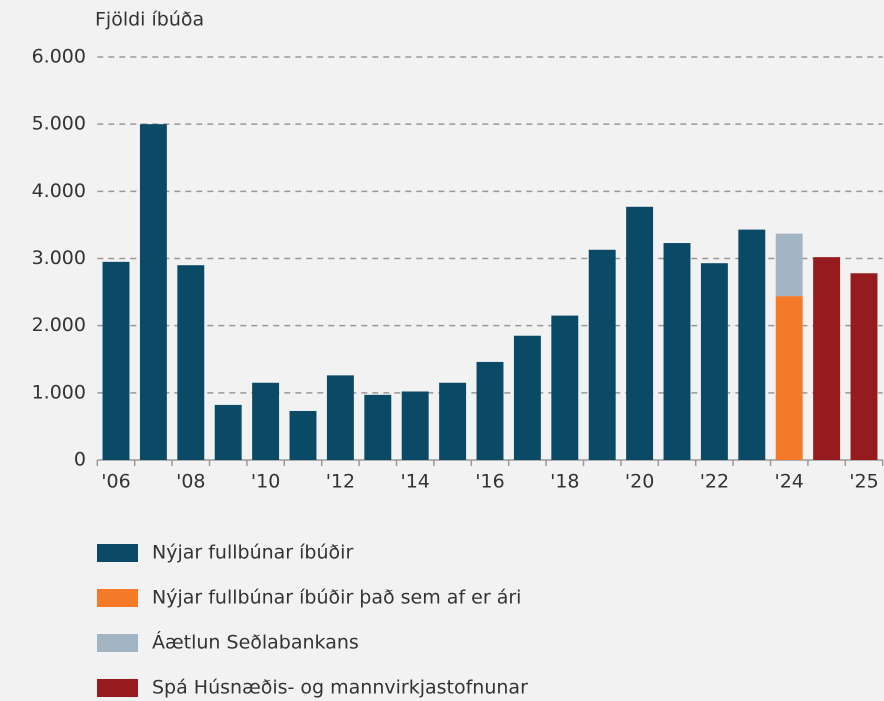  Describe the element at coordinates (59, 325) in the screenshot. I see `y-tick-label: 2.000` at that location.